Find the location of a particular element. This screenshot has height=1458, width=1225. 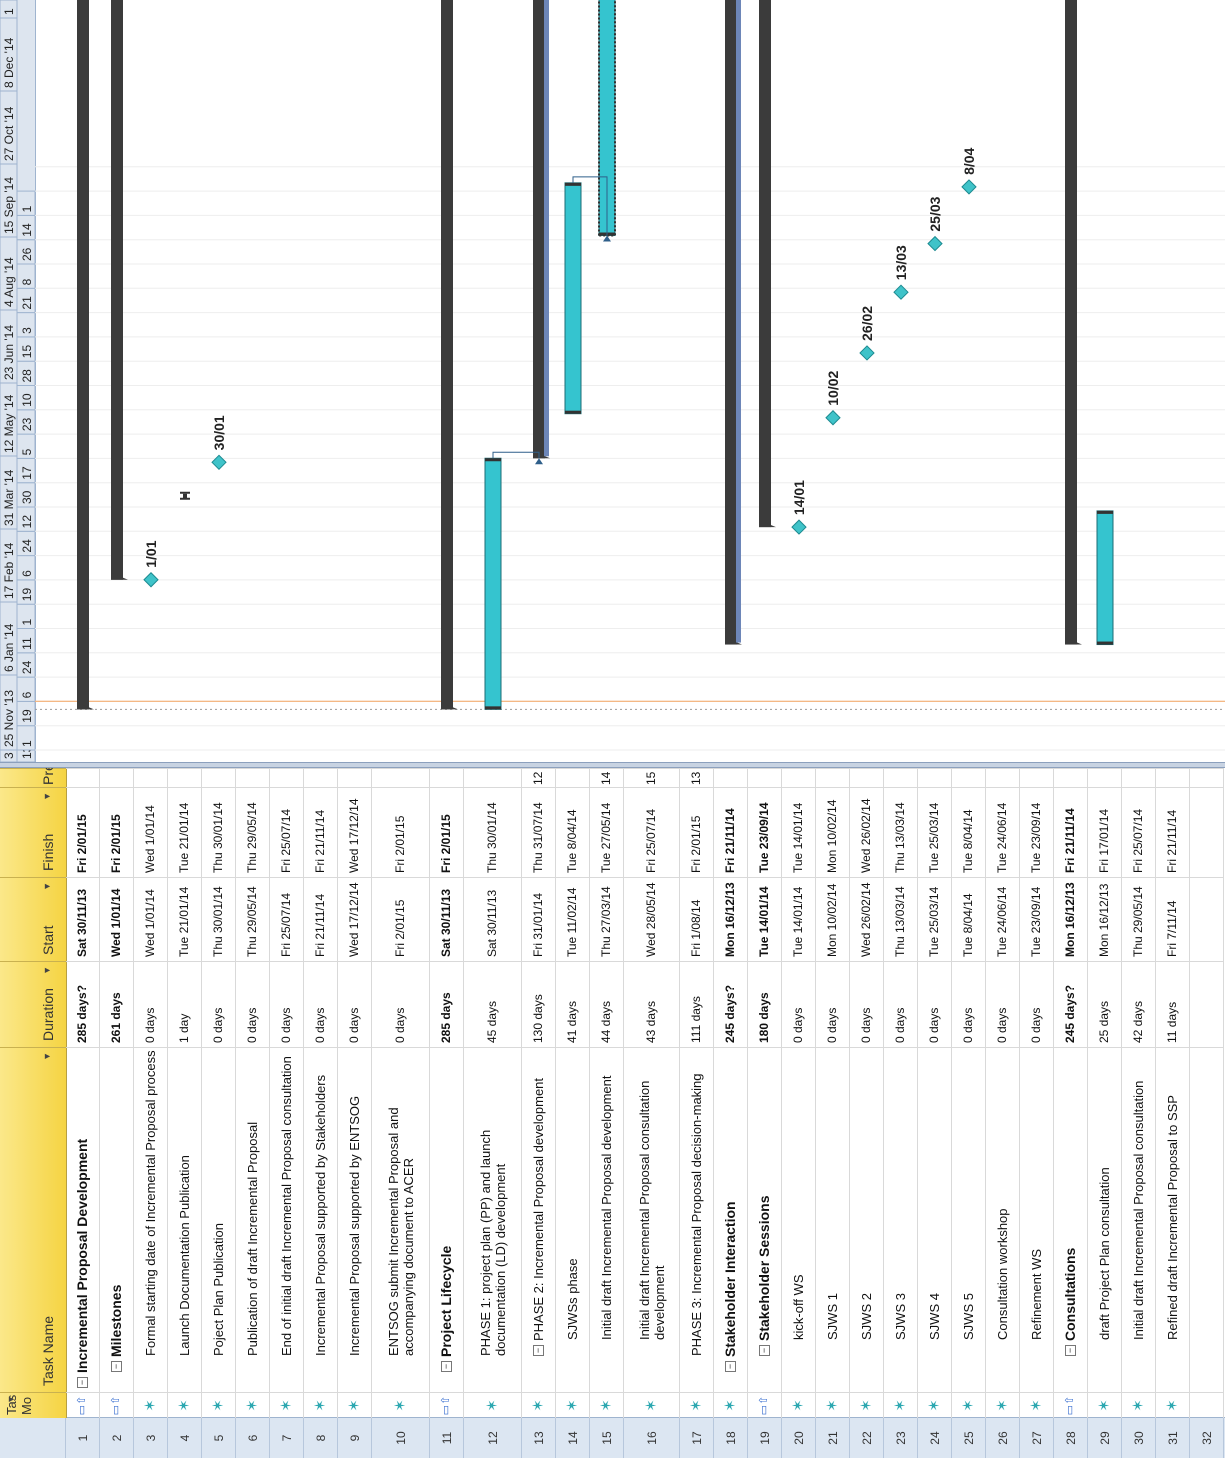

task-duration: 261 days is located at coordinates (116, 1004).